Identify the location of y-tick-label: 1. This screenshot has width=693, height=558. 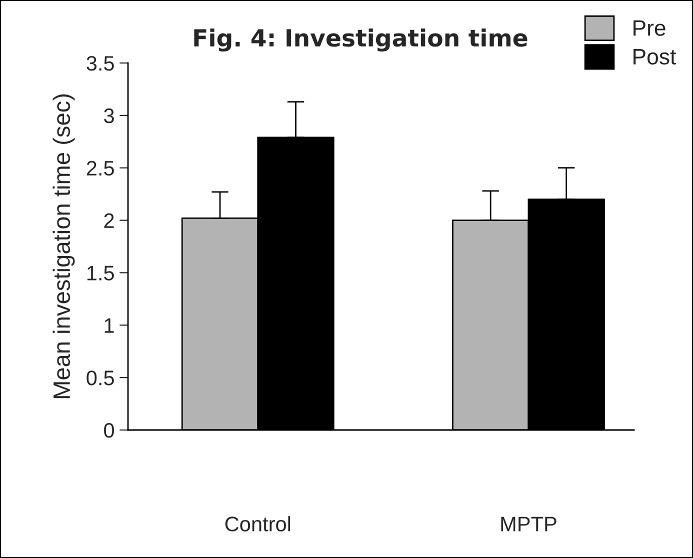
(109, 325).